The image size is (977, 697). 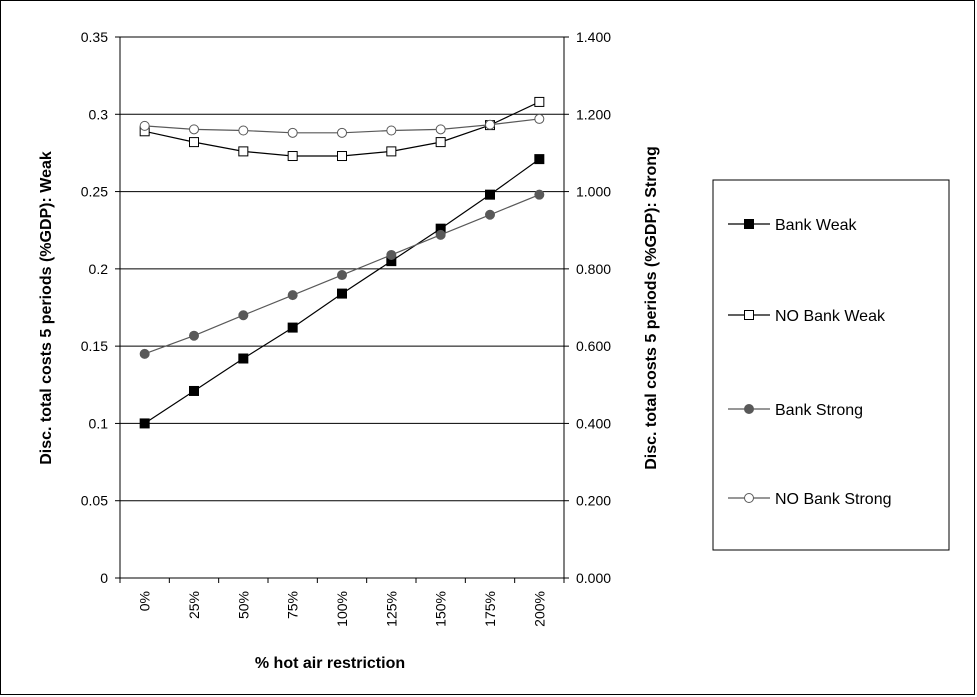 What do you see at coordinates (293, 605) in the screenshot?
I see `x-tick-label: 75%` at bounding box center [293, 605].